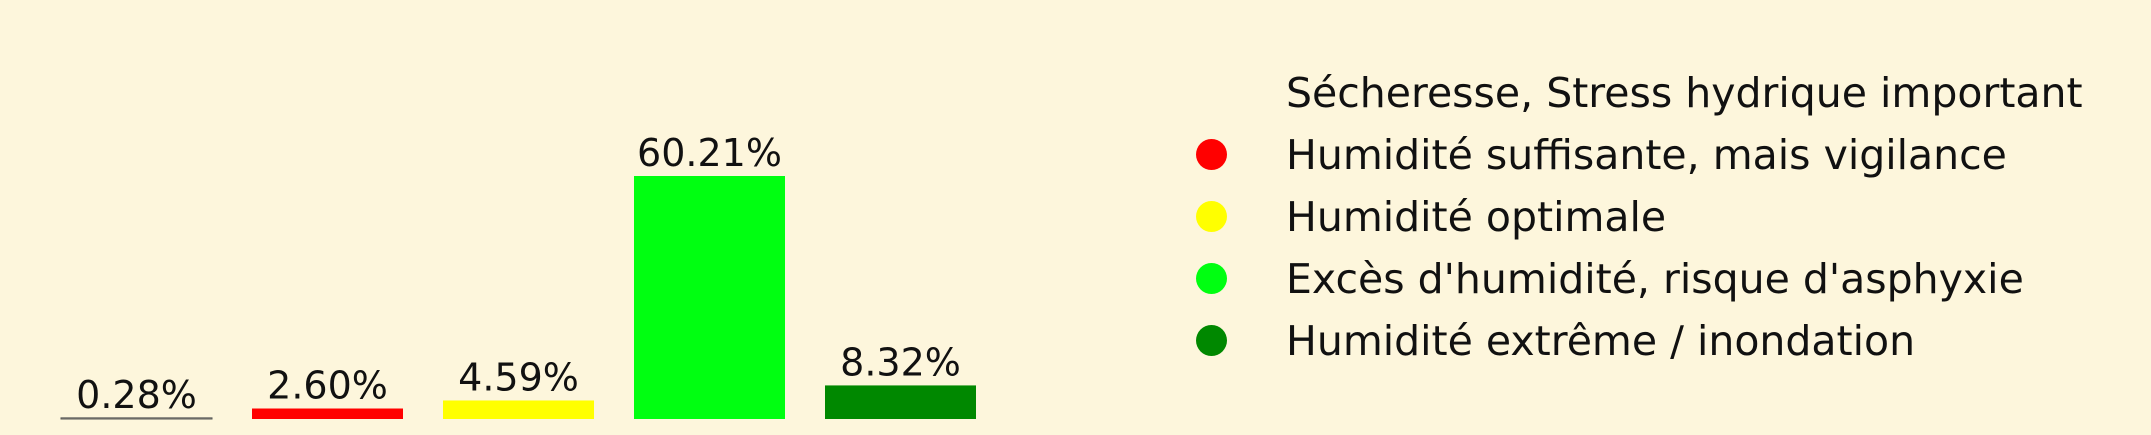 The image size is (2151, 435). Describe the element at coordinates (1655, 279) in the screenshot. I see `legend-label: Excès d'humidité, risque d'asphyxie` at that location.